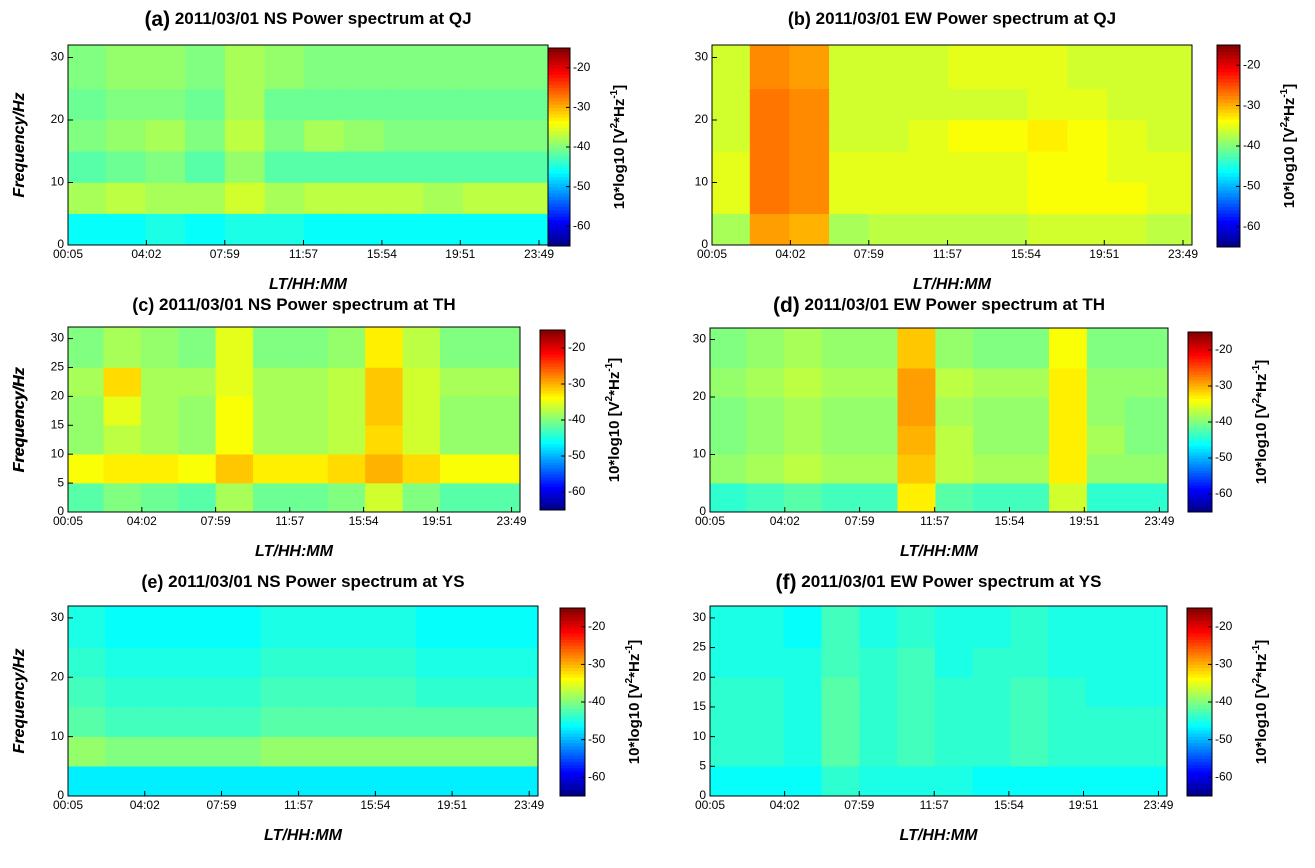 The image size is (1315, 868). I want to click on title-text: 2011/03/01 NS Power spectrum at QJ, so click(323, 18).